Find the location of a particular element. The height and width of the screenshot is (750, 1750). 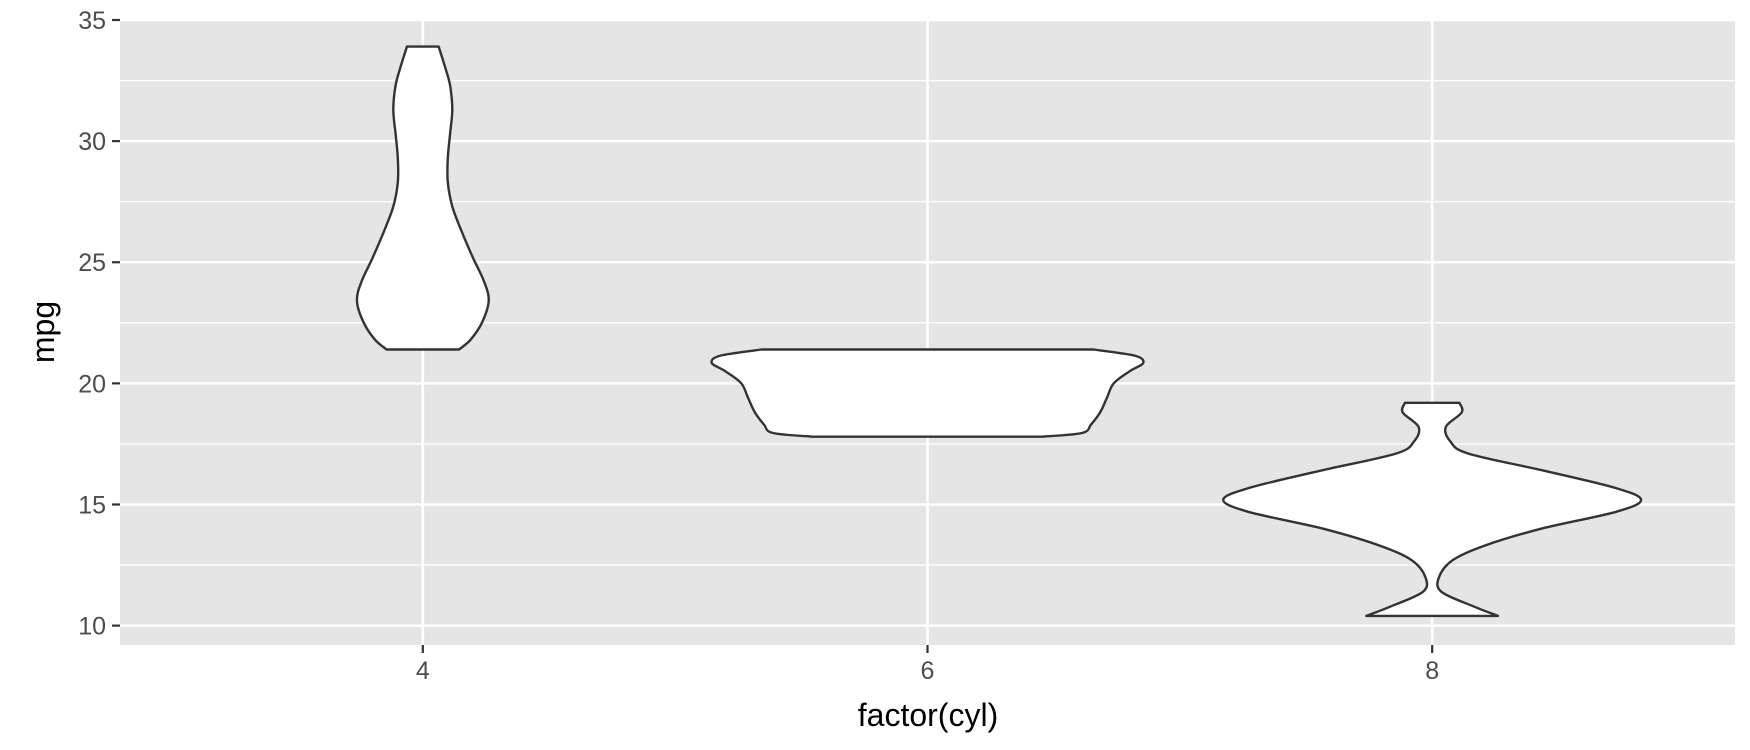

x-tick-label: 6 is located at coordinates (928, 671).